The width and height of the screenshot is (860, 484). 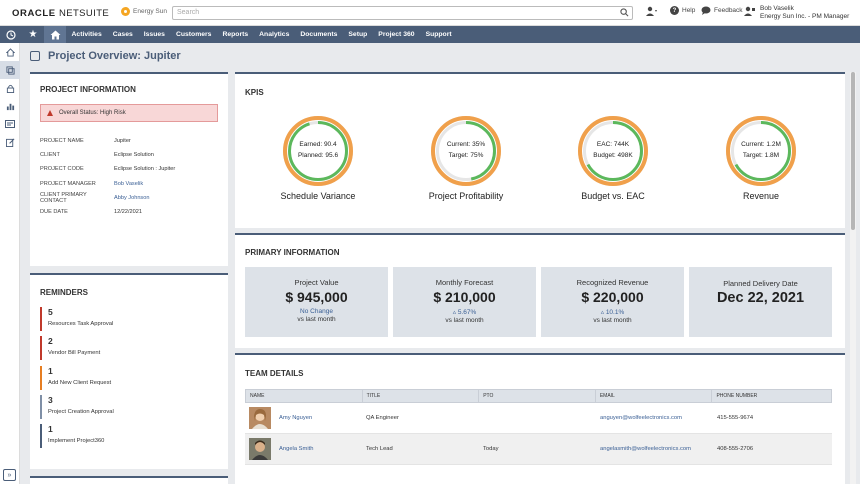 I want to click on member-phone: 408-555-2706, so click(x=735, y=449).